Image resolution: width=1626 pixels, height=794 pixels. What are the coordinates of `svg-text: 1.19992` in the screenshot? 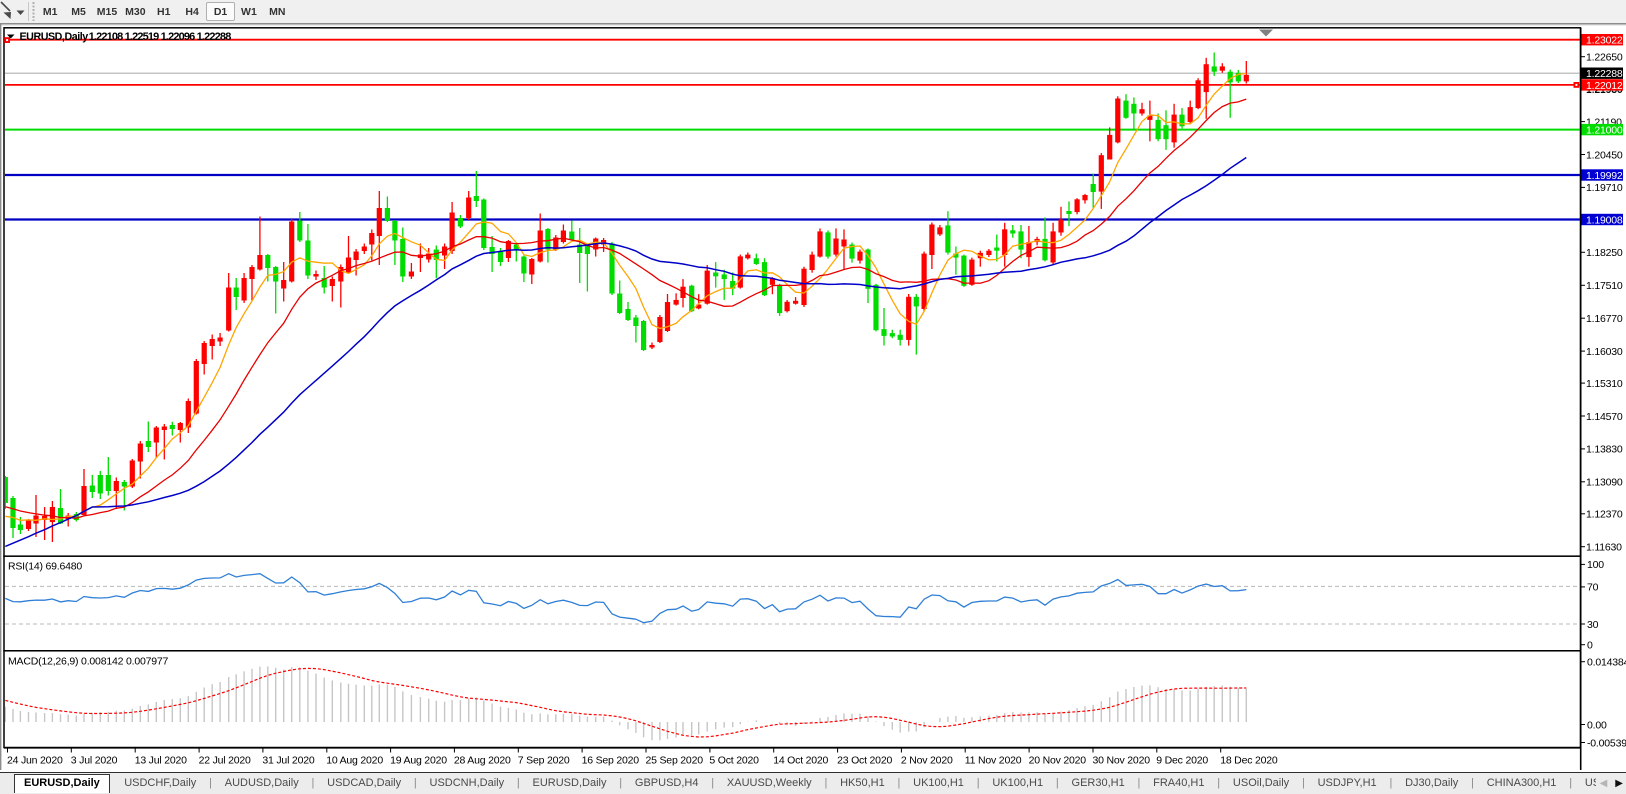 It's located at (1604, 176).